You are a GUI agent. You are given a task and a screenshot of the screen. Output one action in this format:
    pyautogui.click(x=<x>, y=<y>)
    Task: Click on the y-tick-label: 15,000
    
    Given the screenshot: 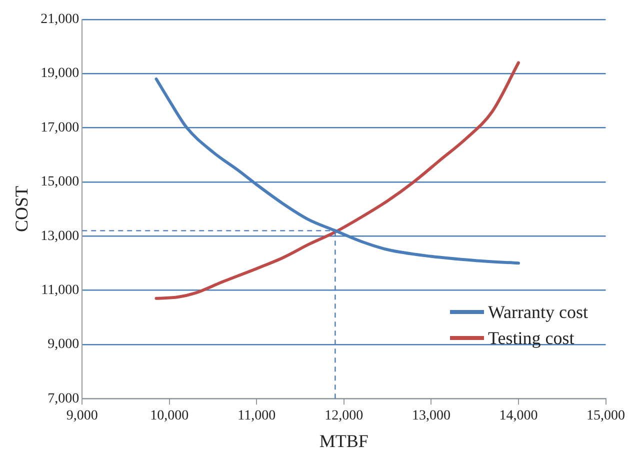 What is the action you would take?
    pyautogui.click(x=60, y=182)
    